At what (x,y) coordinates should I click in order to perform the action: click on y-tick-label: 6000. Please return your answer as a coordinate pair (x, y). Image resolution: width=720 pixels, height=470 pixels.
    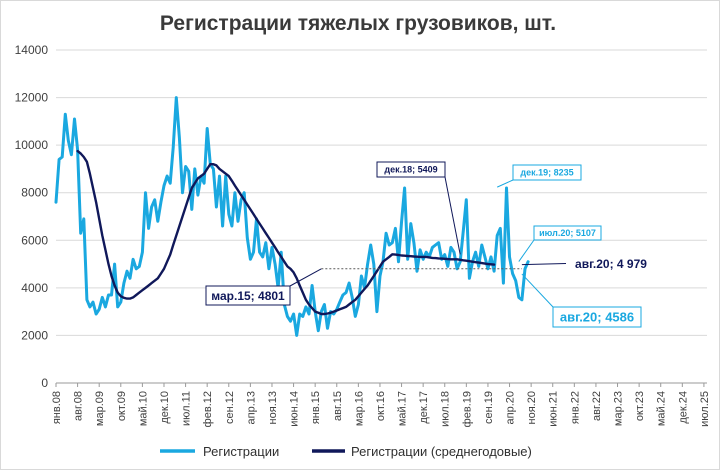
    Looking at the image, I should click on (34, 240).